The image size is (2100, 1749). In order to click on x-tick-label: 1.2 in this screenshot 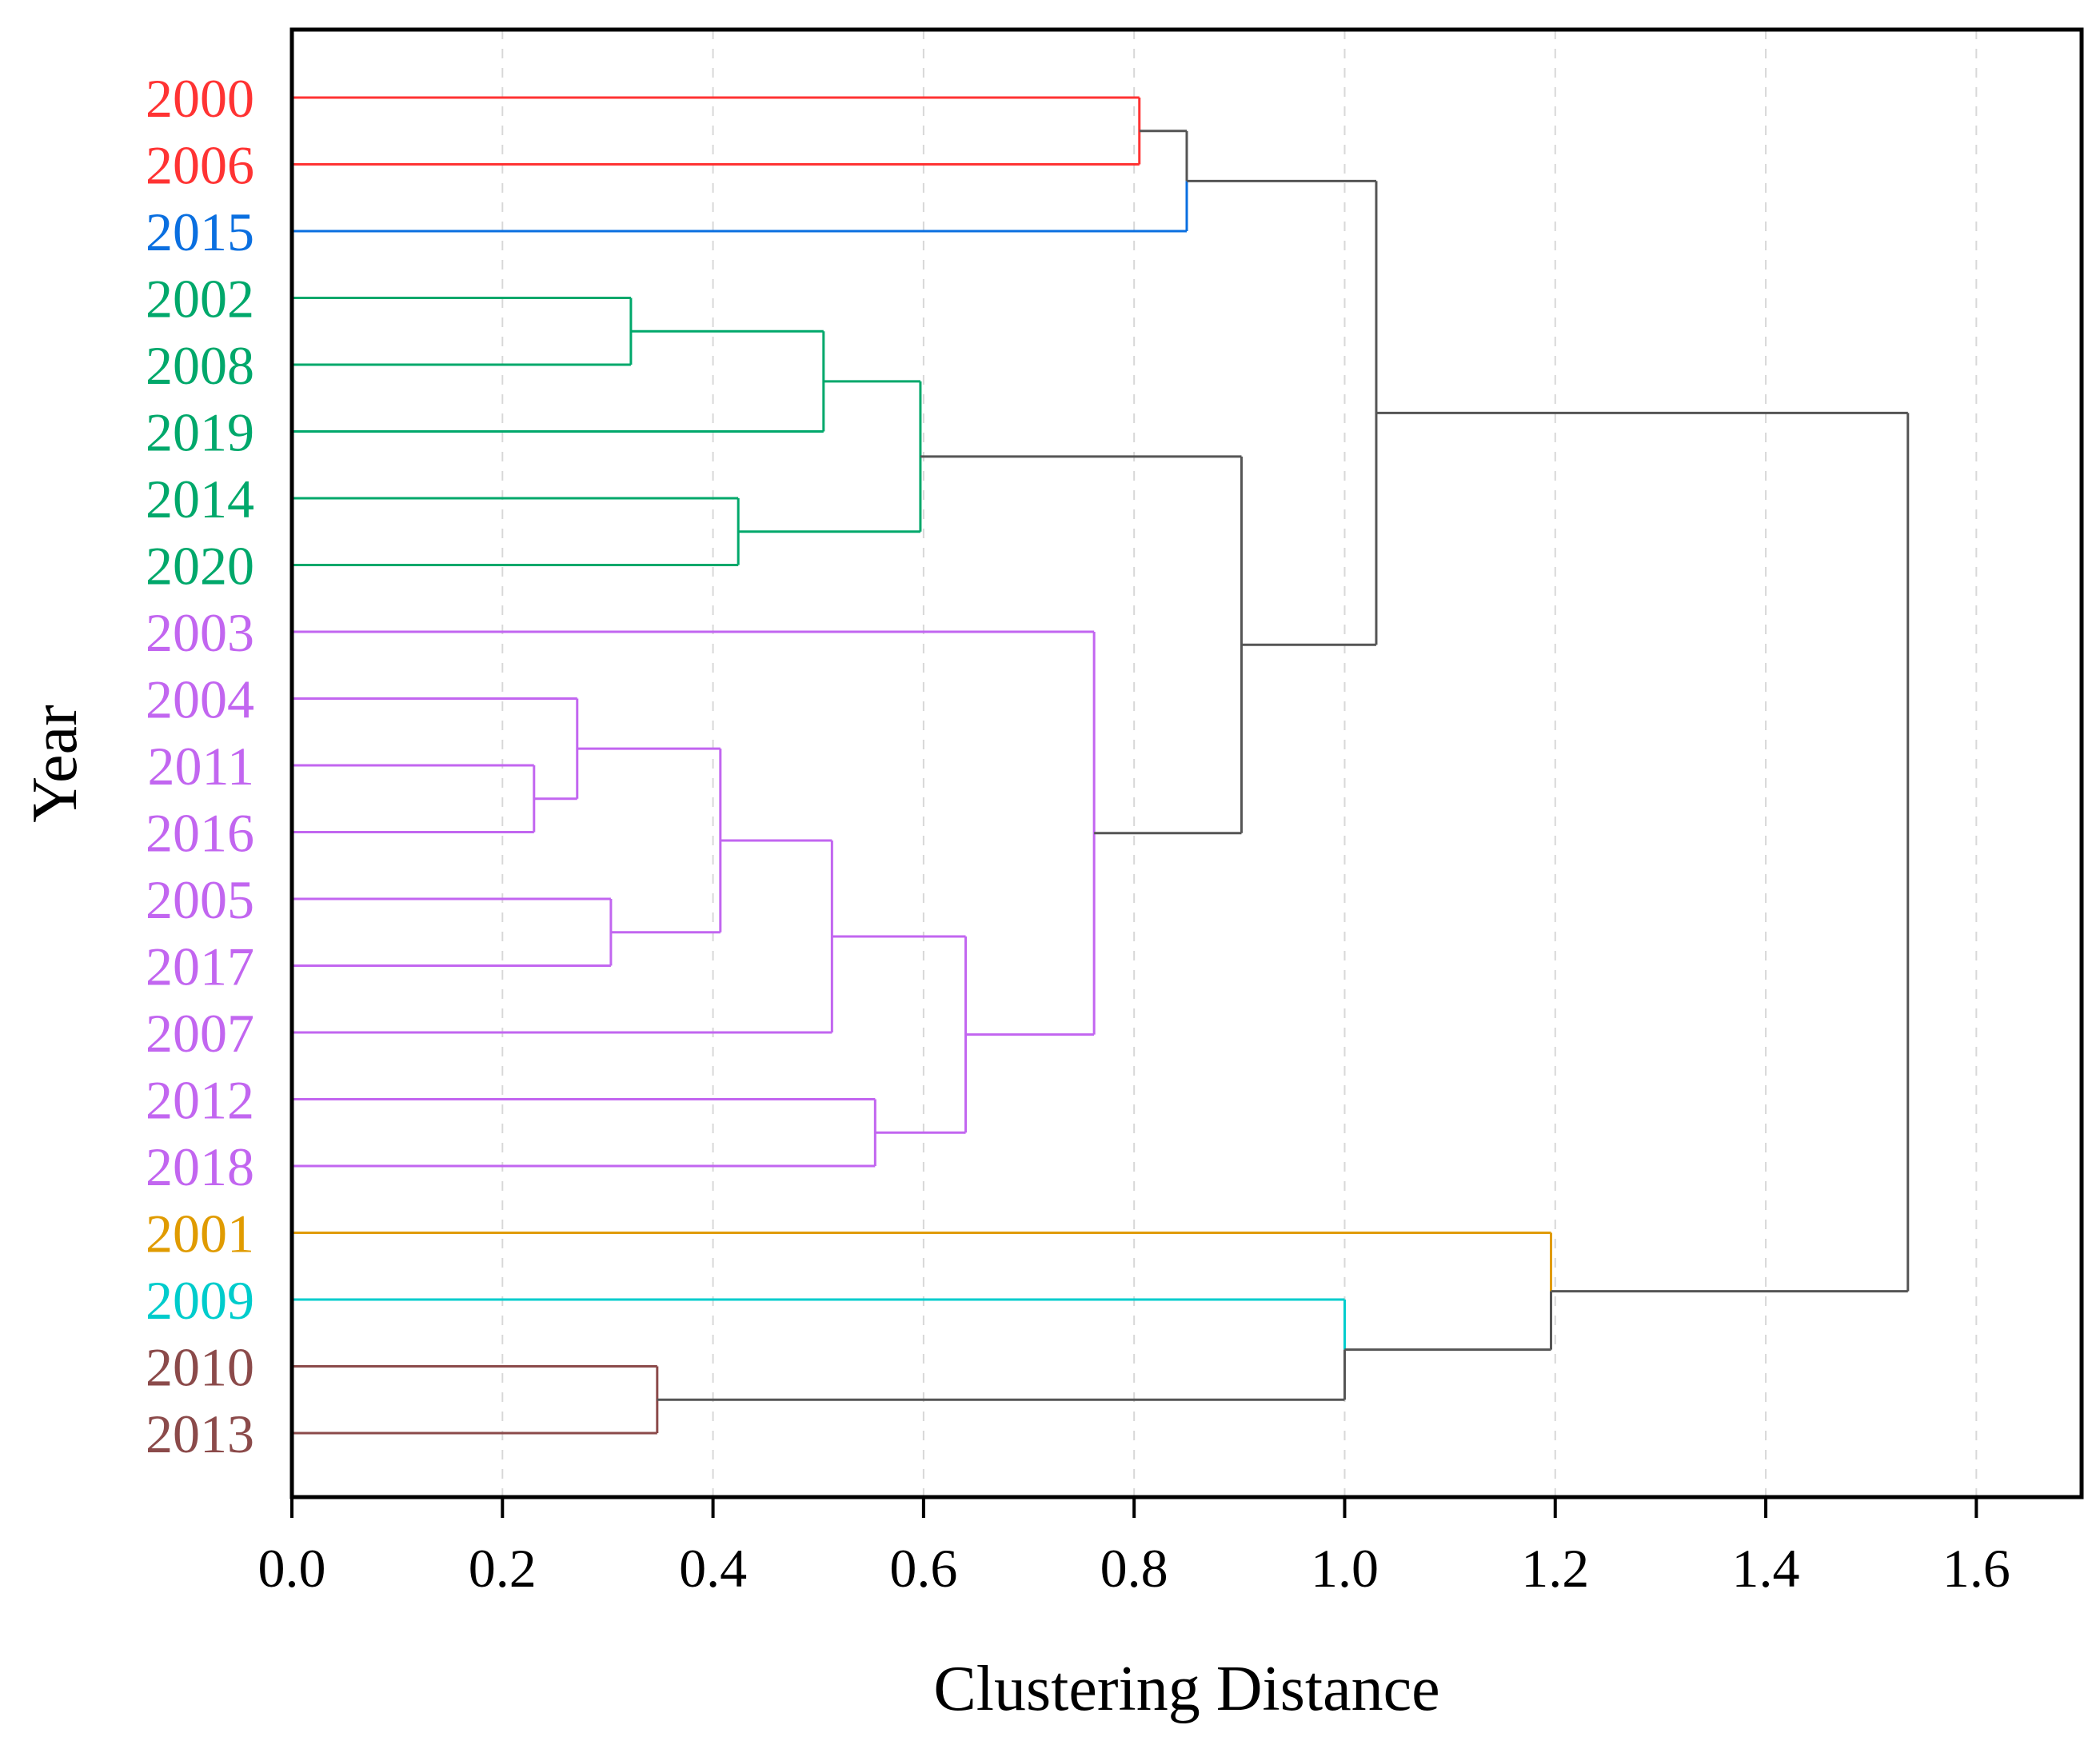, I will do `click(1555, 1568)`.